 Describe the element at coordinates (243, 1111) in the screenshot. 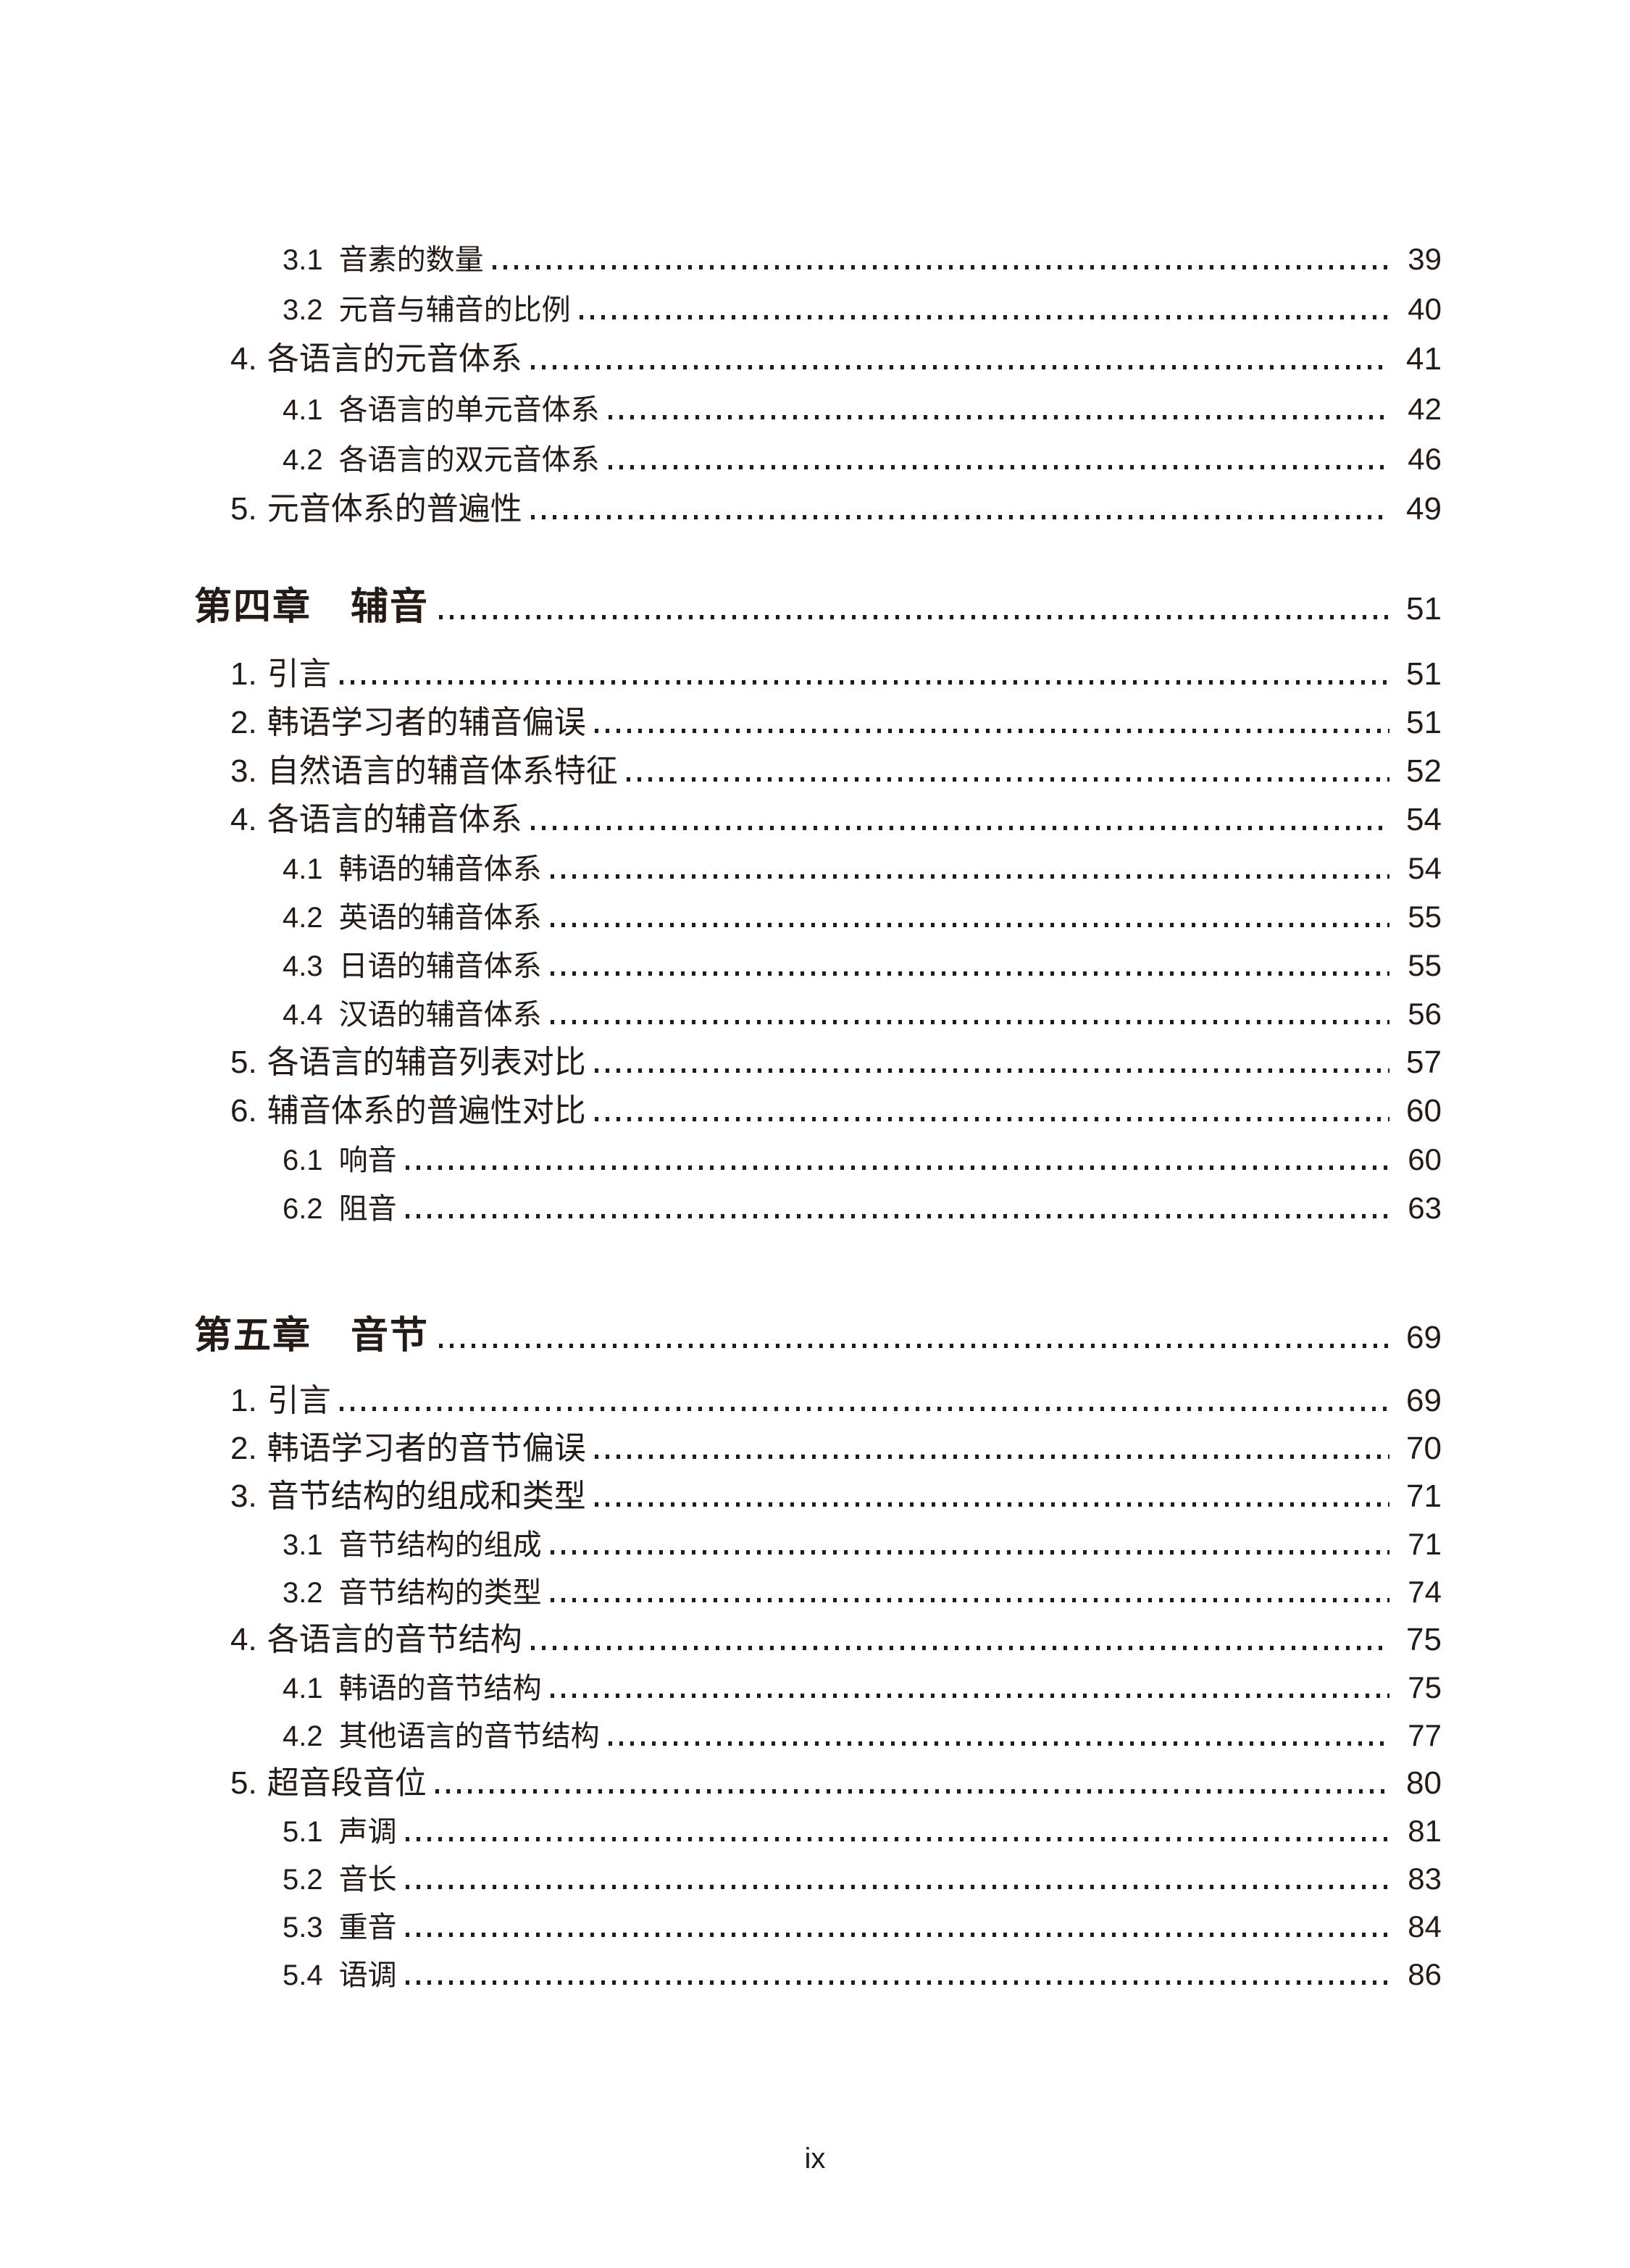

I see `entry-number: 6.` at that location.